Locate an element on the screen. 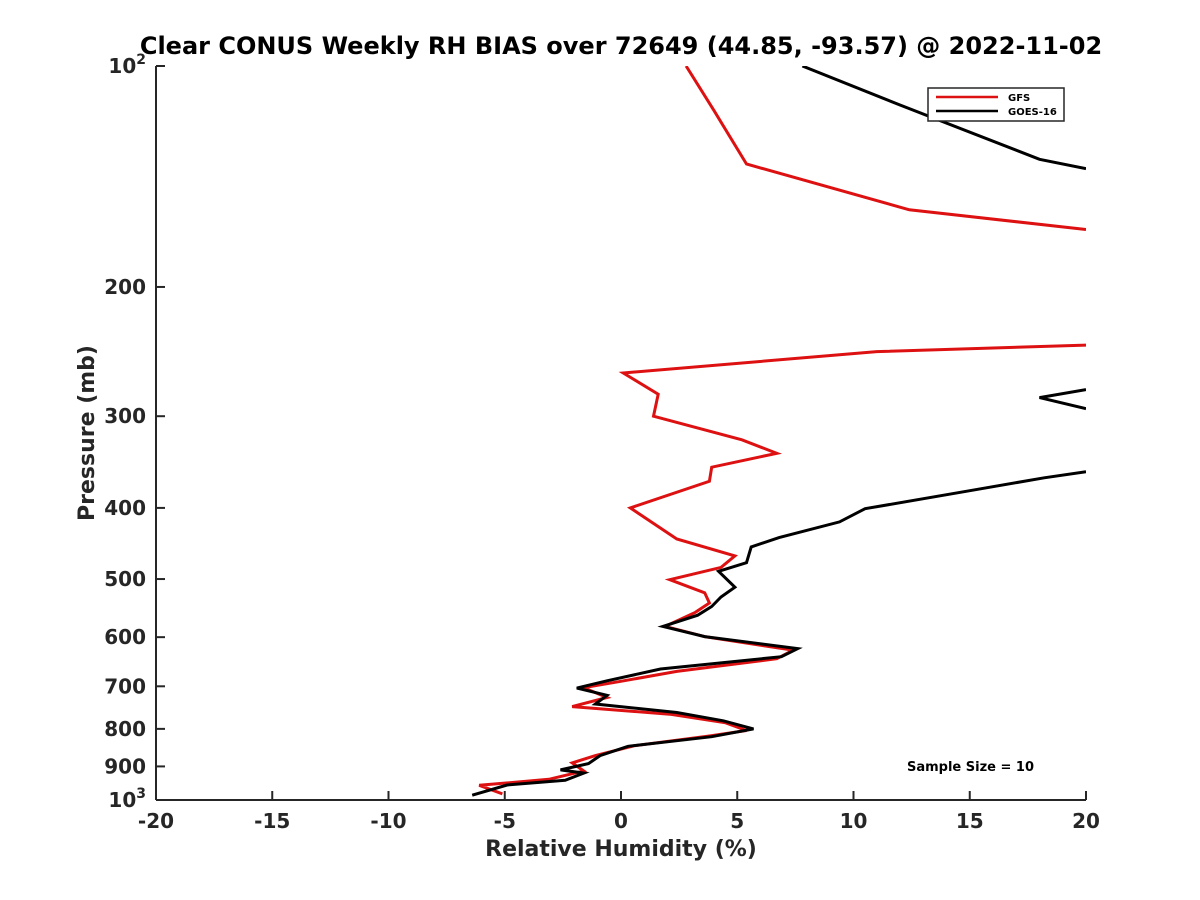 The width and height of the screenshot is (1200, 900). x-tick-label: 15 is located at coordinates (970, 821).